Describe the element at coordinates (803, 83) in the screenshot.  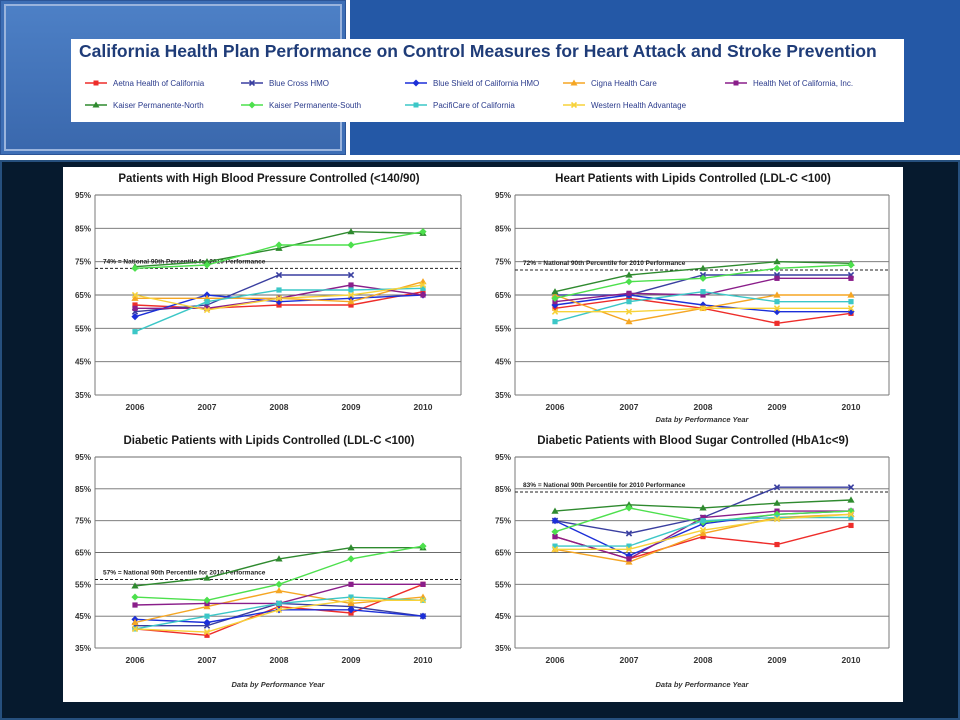
I see `legend-label: Health Net of California, Inc.` at that location.